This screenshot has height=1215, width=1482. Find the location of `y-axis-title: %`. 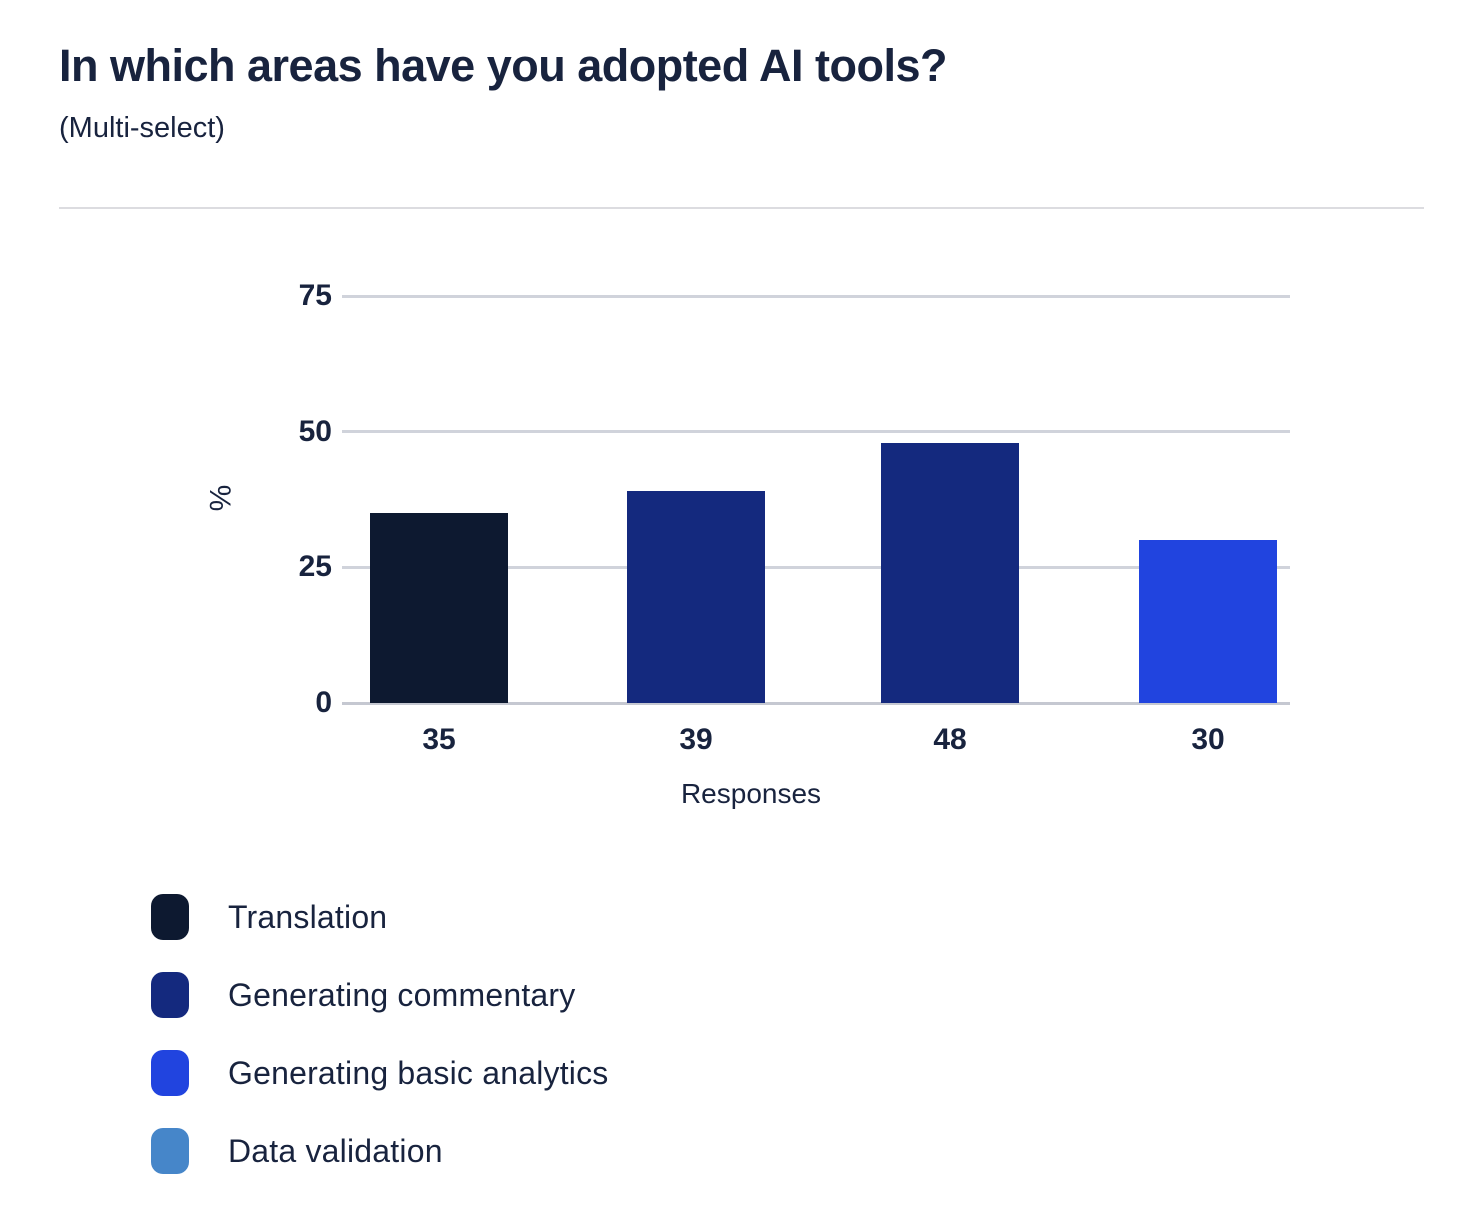

y-axis-title: % is located at coordinates (221, 498).